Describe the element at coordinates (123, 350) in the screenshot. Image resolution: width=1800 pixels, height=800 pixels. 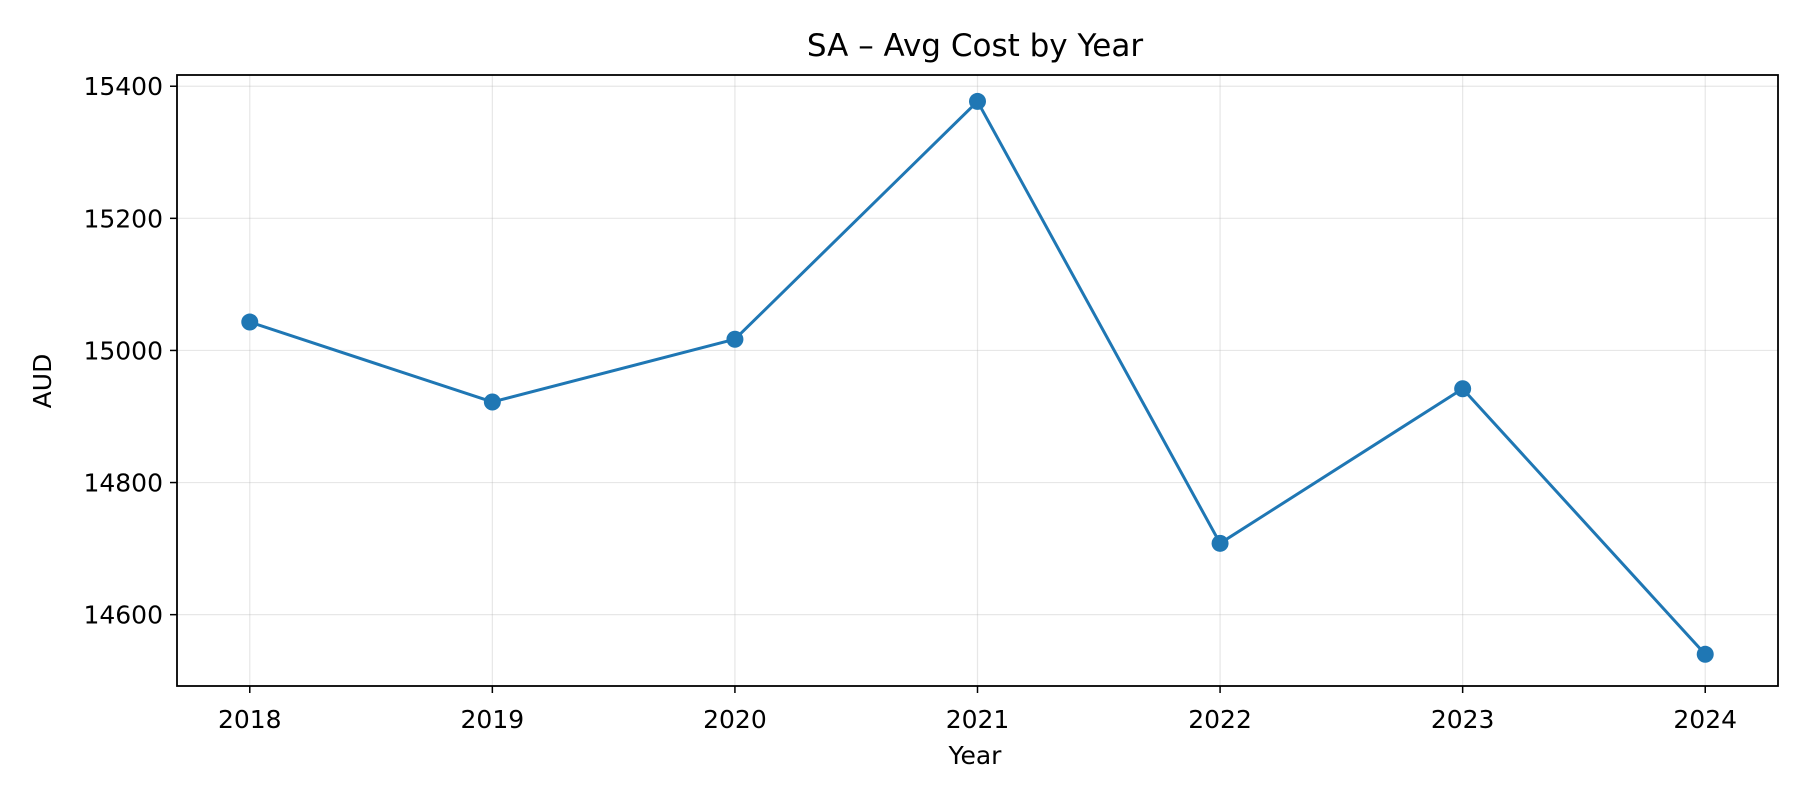
I see `y-tick-label: 15000` at that location.